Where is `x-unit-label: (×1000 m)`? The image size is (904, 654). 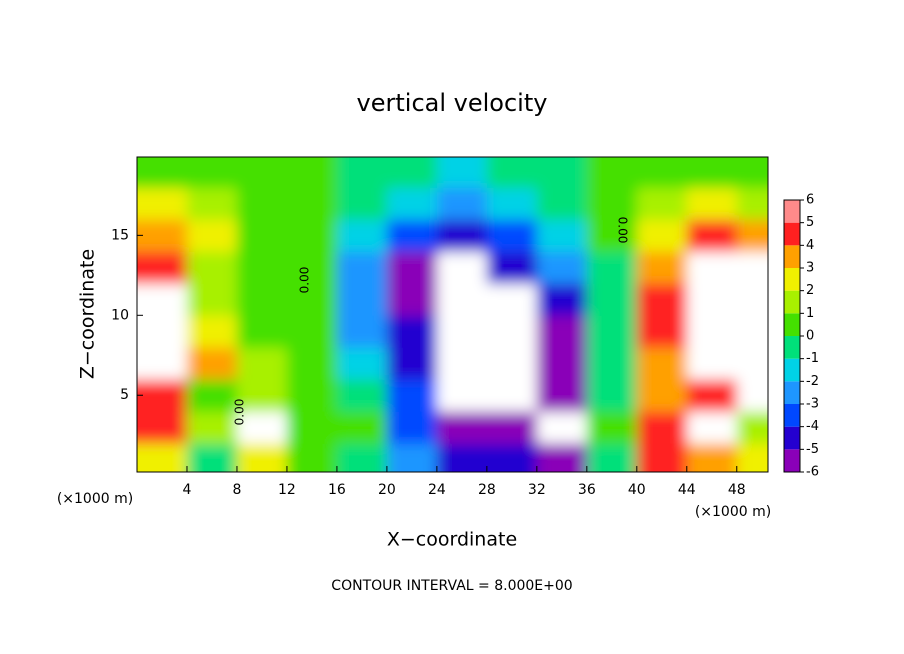
x-unit-label: (×1000 m) is located at coordinates (95, 499).